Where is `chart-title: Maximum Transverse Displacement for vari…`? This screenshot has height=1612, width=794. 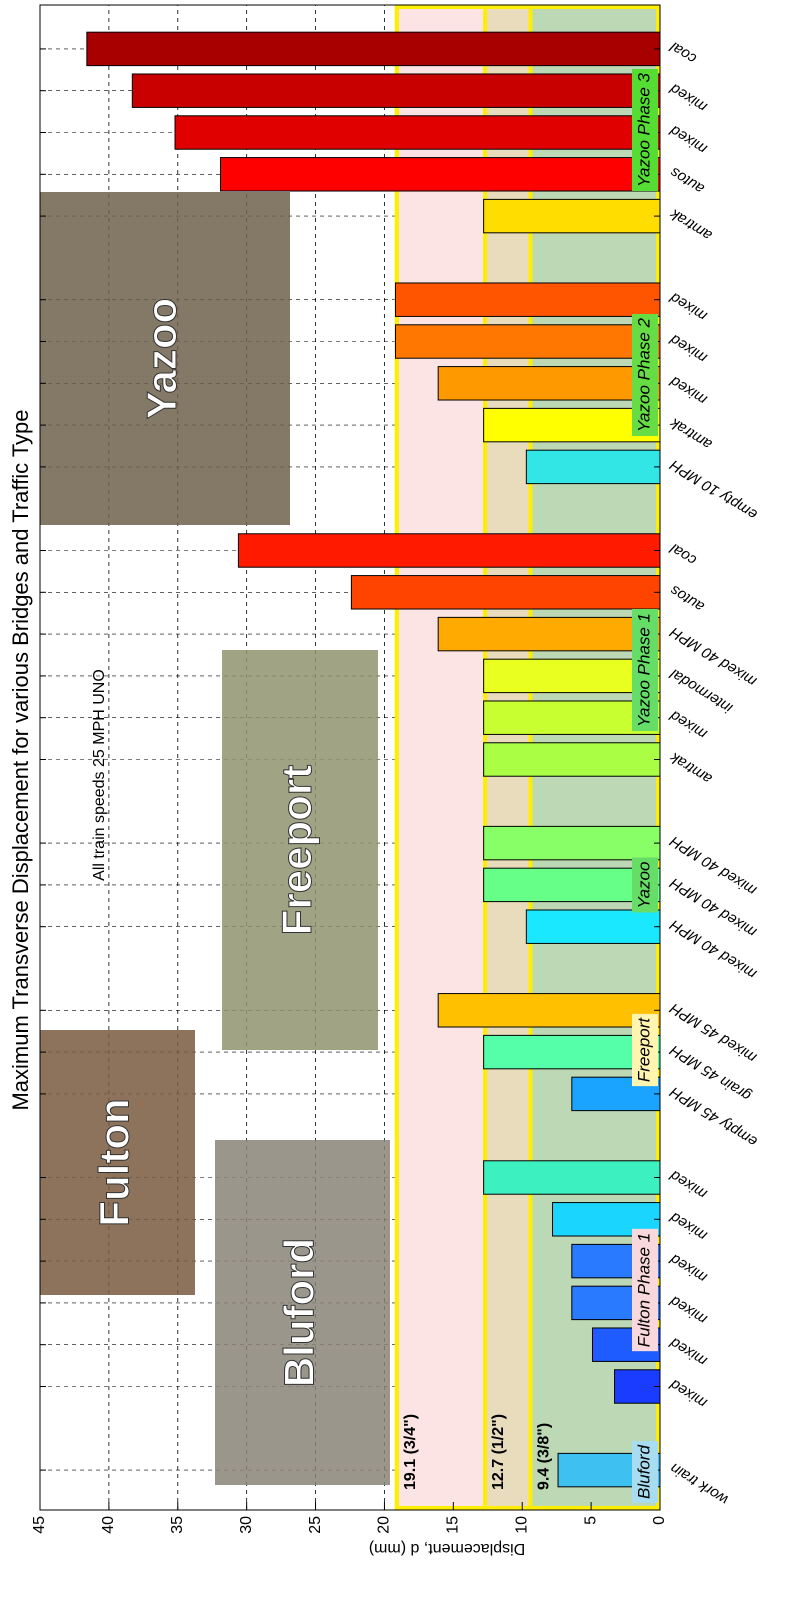 chart-title: Maximum Transverse Displacement for vari… is located at coordinates (20, 759).